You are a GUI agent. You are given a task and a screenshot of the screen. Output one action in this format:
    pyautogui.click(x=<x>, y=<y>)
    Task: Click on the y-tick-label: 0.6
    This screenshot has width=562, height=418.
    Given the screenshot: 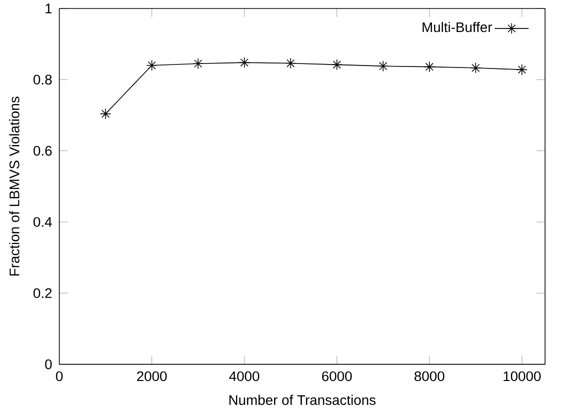 What is the action you would take?
    pyautogui.click(x=43, y=151)
    